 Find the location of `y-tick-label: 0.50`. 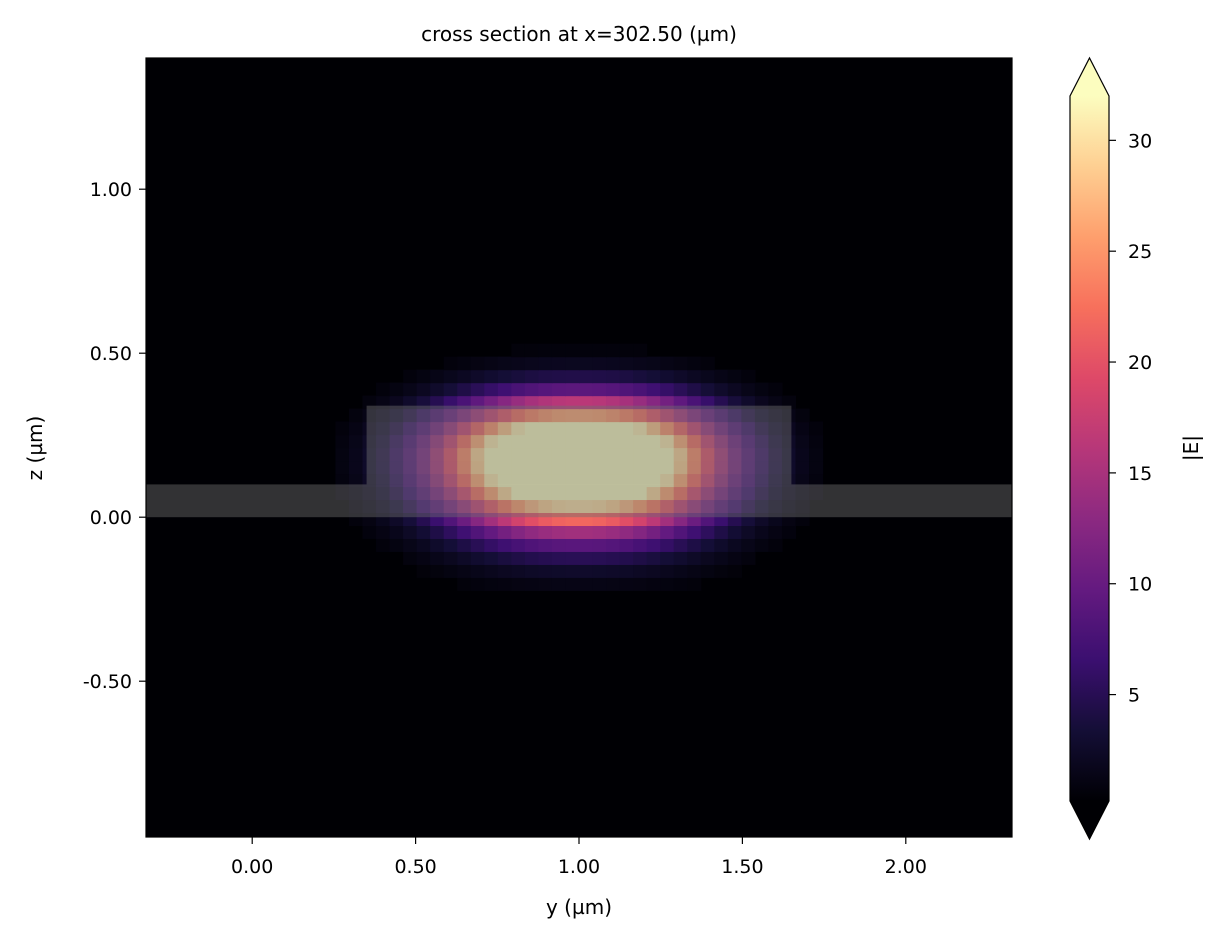

y-tick-label: 0.50 is located at coordinates (111, 354).